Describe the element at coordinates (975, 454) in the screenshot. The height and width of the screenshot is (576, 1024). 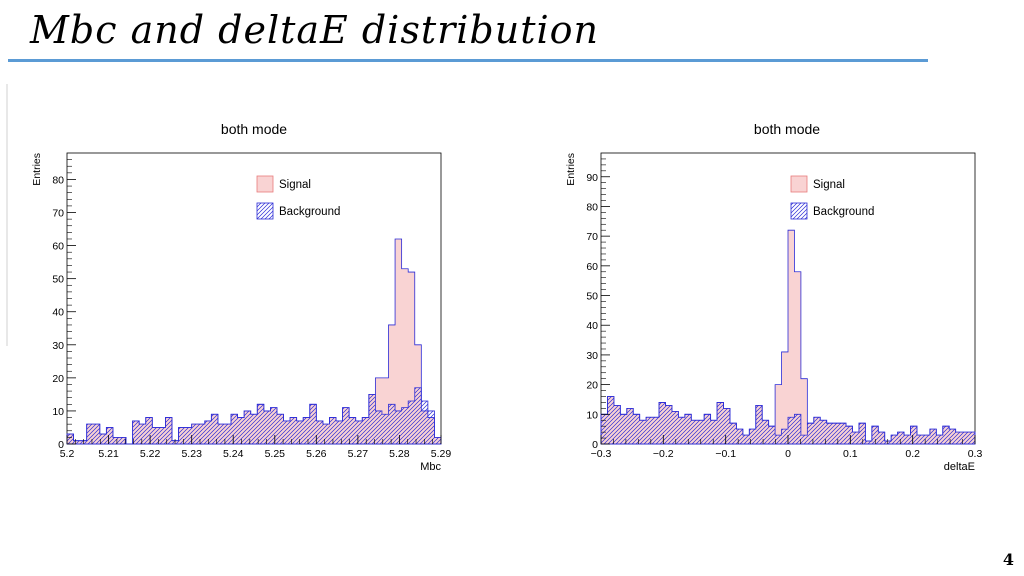
I see `x-tick-label: 0.3` at that location.